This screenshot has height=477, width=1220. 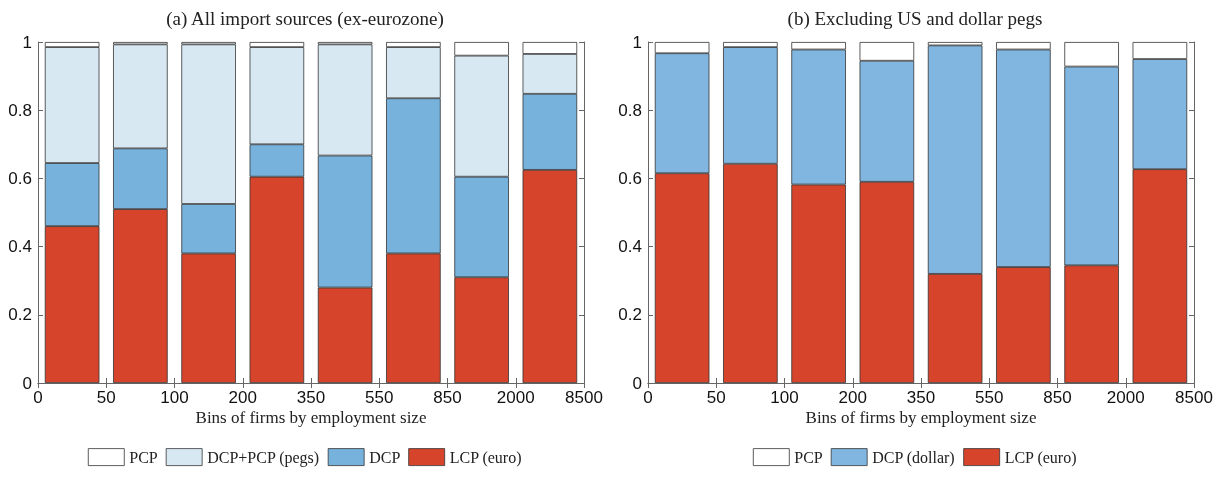 I want to click on legend-label: DCP, so click(x=385, y=457).